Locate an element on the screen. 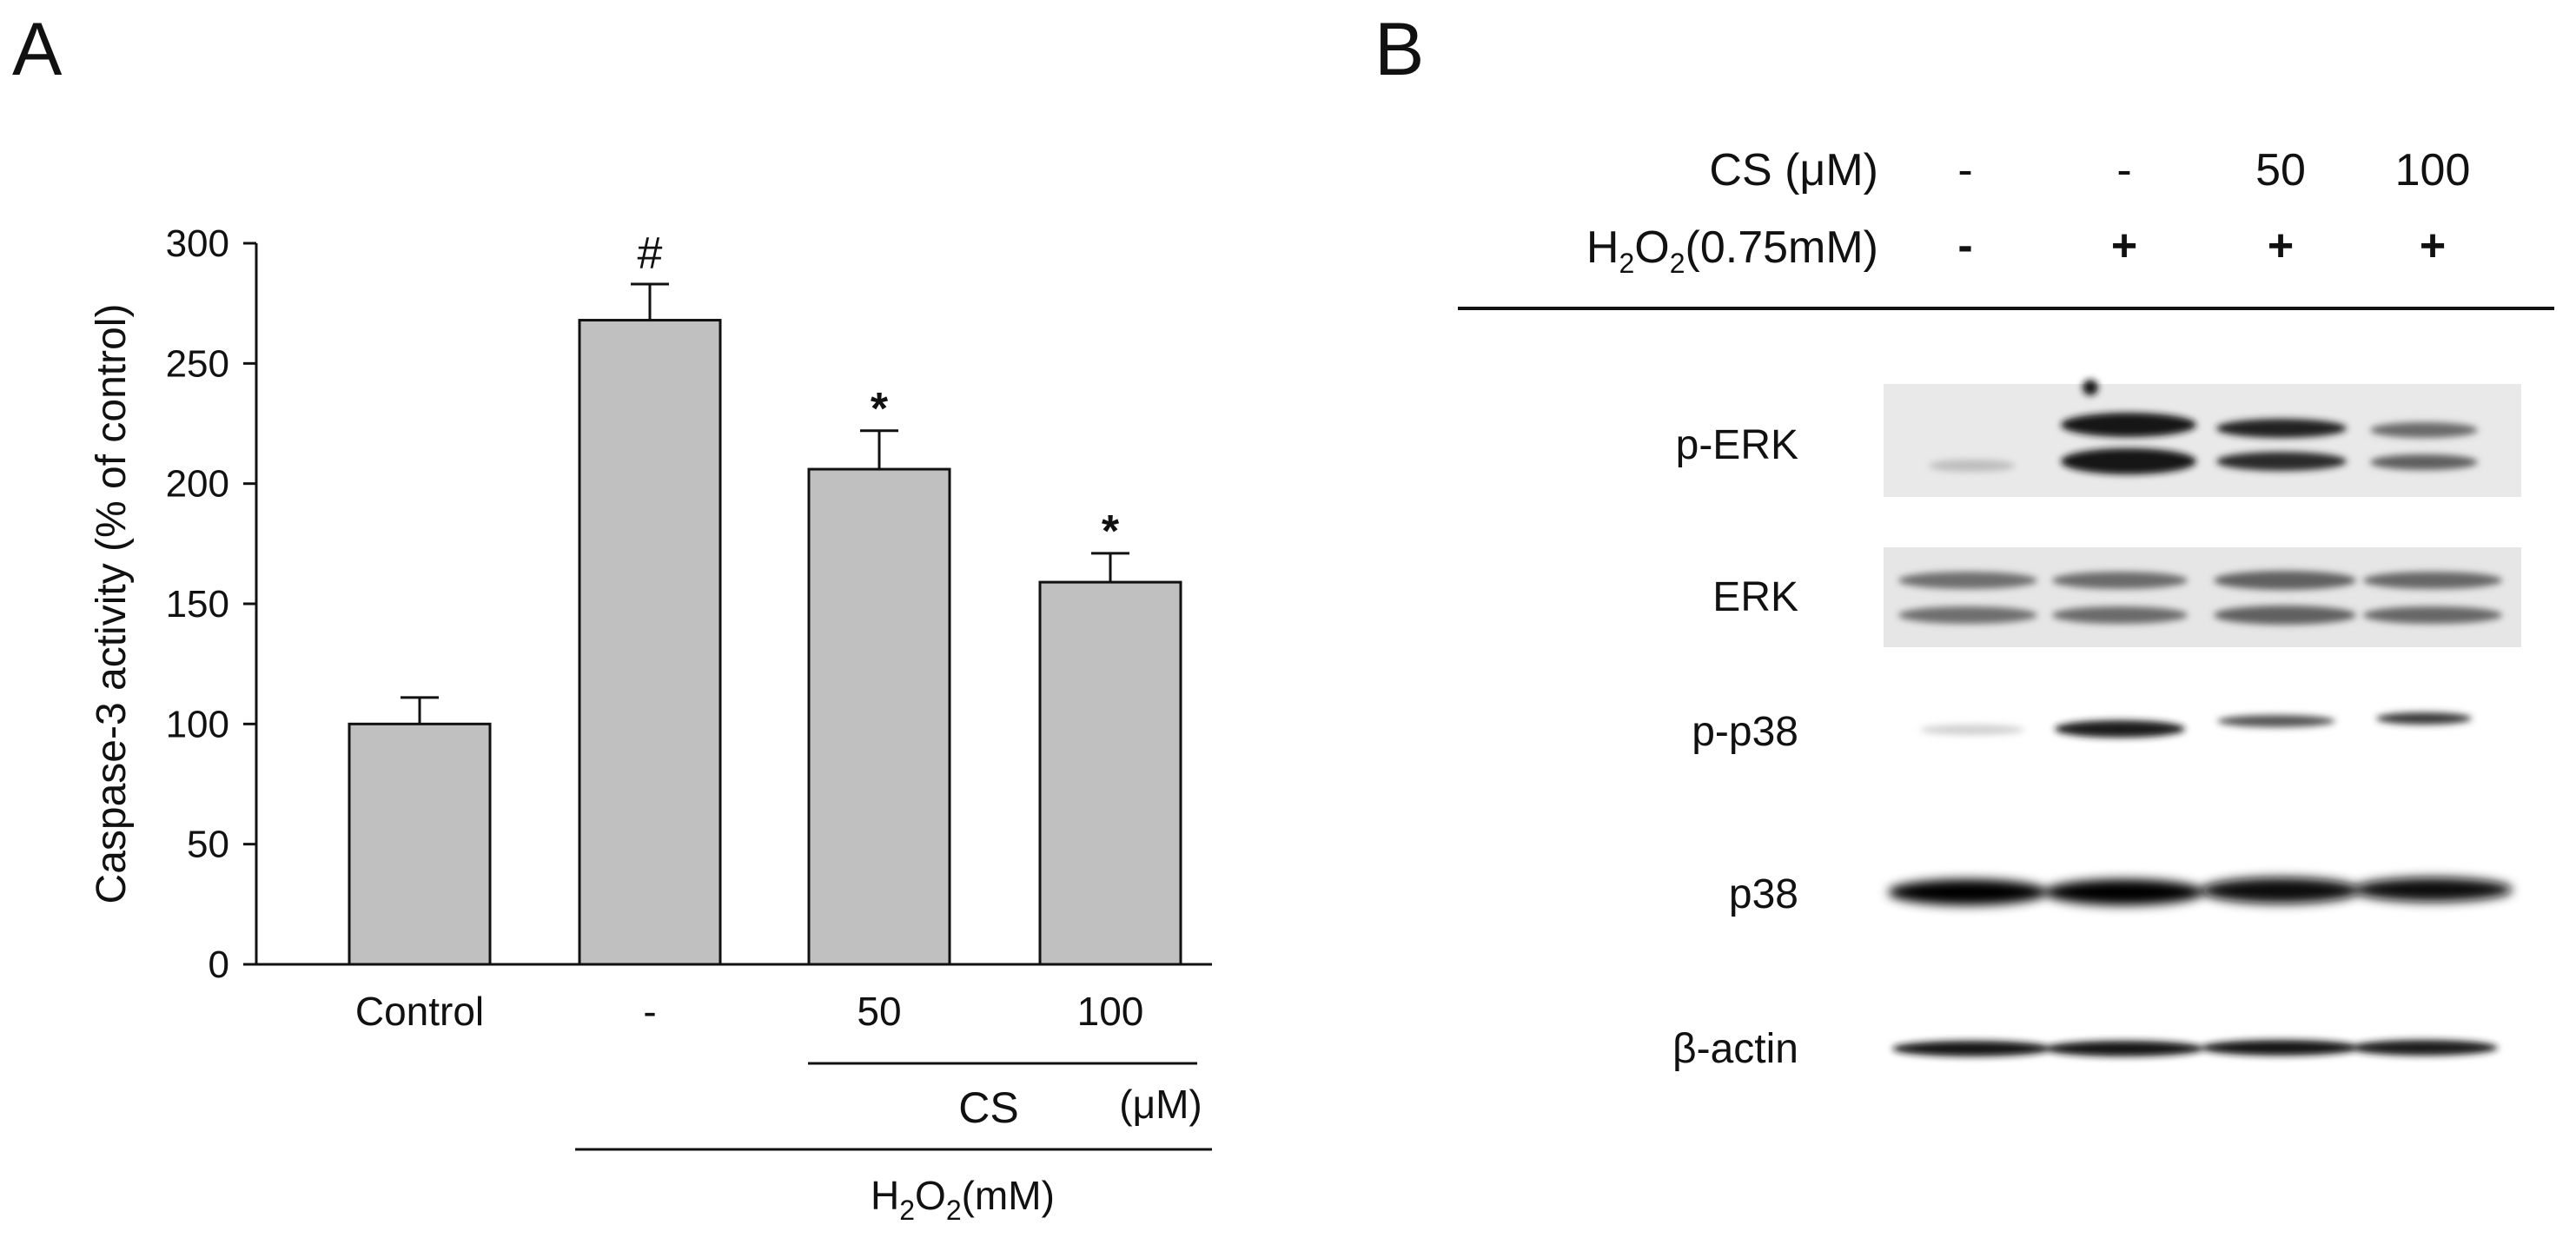  y-tick-label: 0 is located at coordinates (219, 964).